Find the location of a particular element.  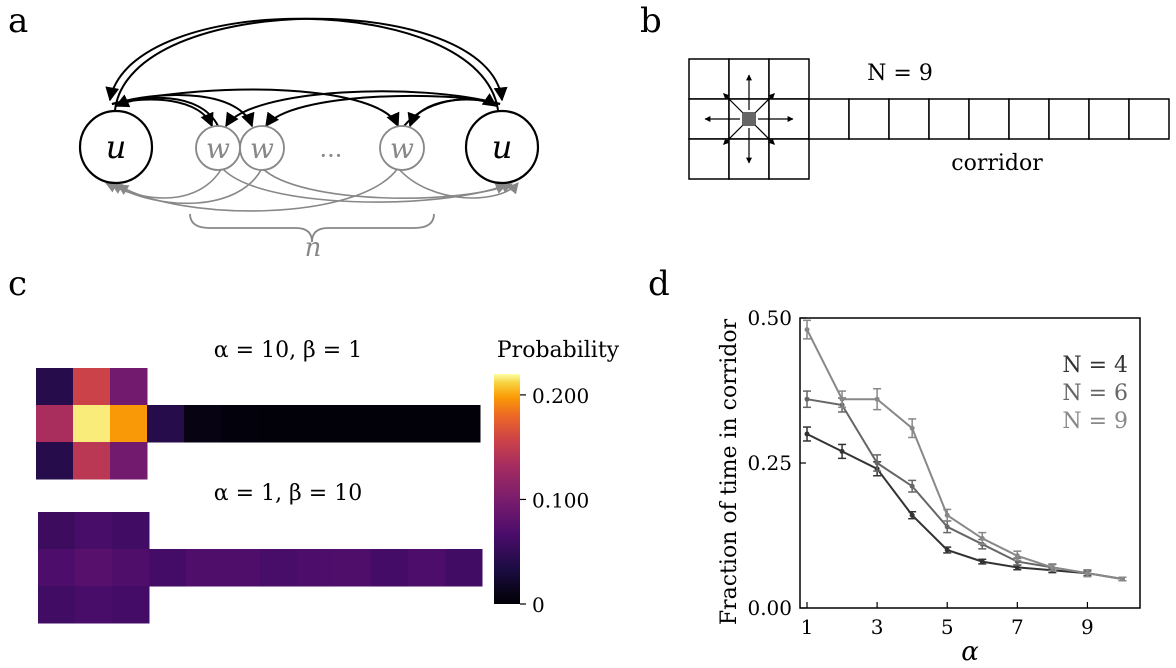

panel-b: b N = 9 corridor is located at coordinates (905, 90).